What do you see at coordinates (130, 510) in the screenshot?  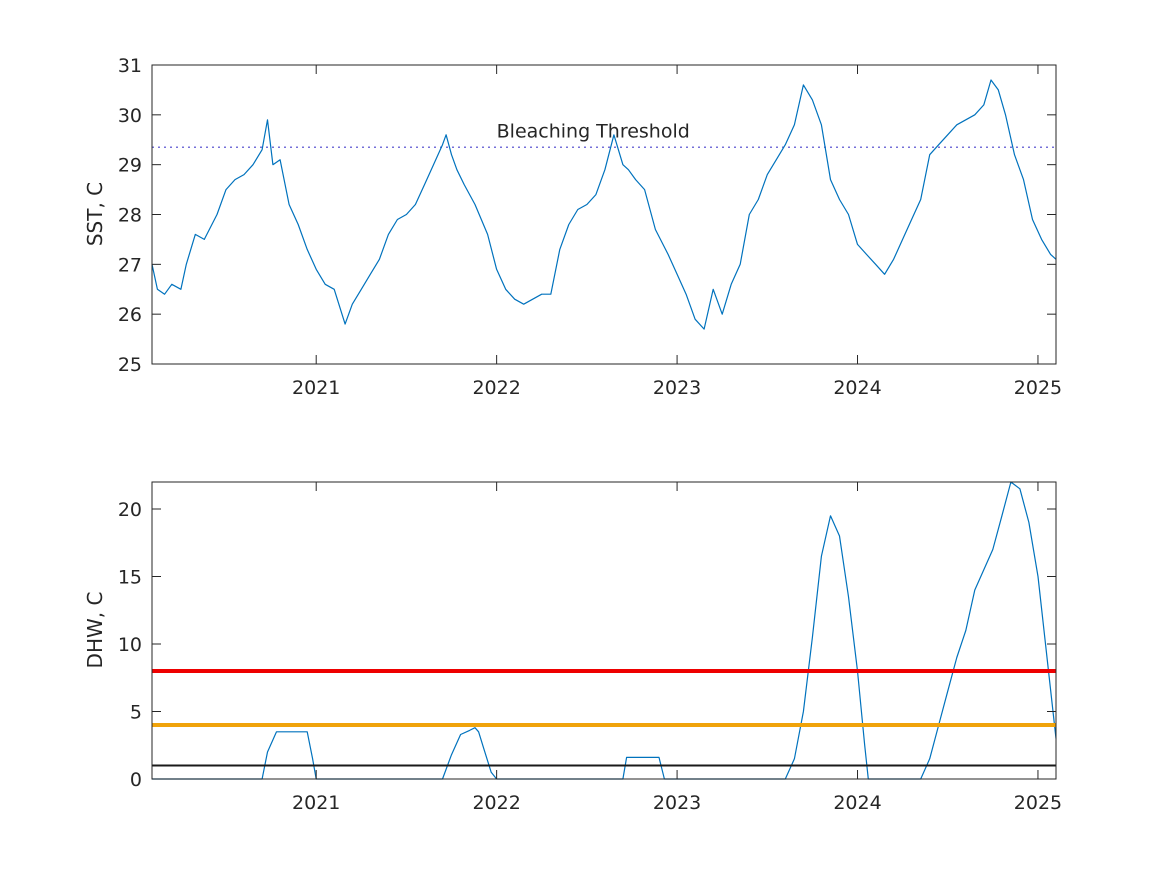 I see `dhw-y-tick-label: 20` at bounding box center [130, 510].